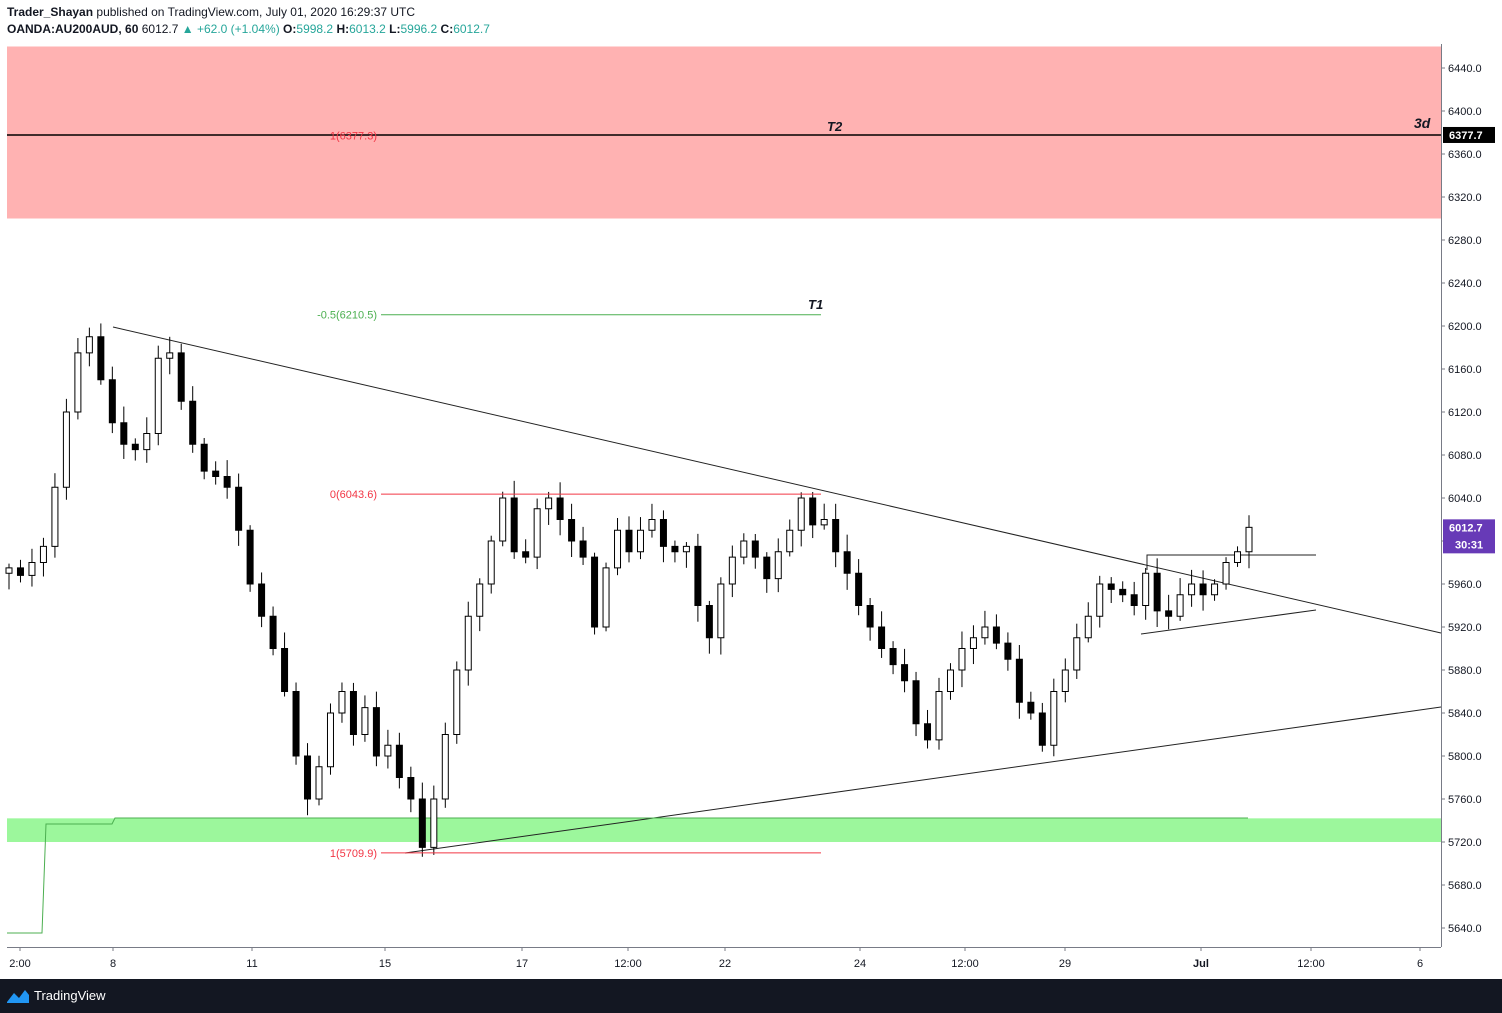 The height and width of the screenshot is (1013, 1502). I want to click on fib-label: 1(6377.3), so click(353, 136).